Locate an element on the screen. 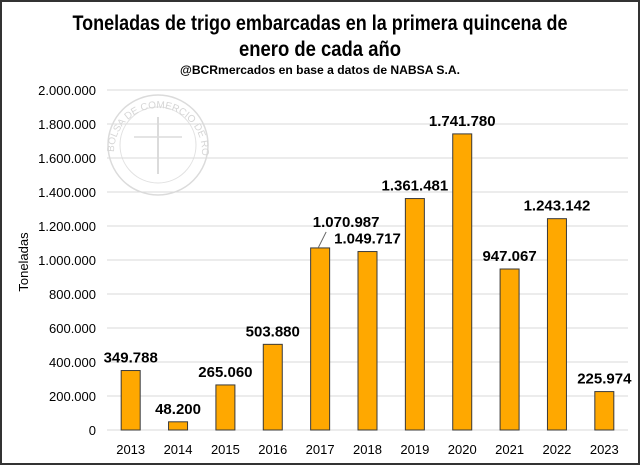 The height and width of the screenshot is (465, 640). x-tick-label: 2019 is located at coordinates (414, 449).